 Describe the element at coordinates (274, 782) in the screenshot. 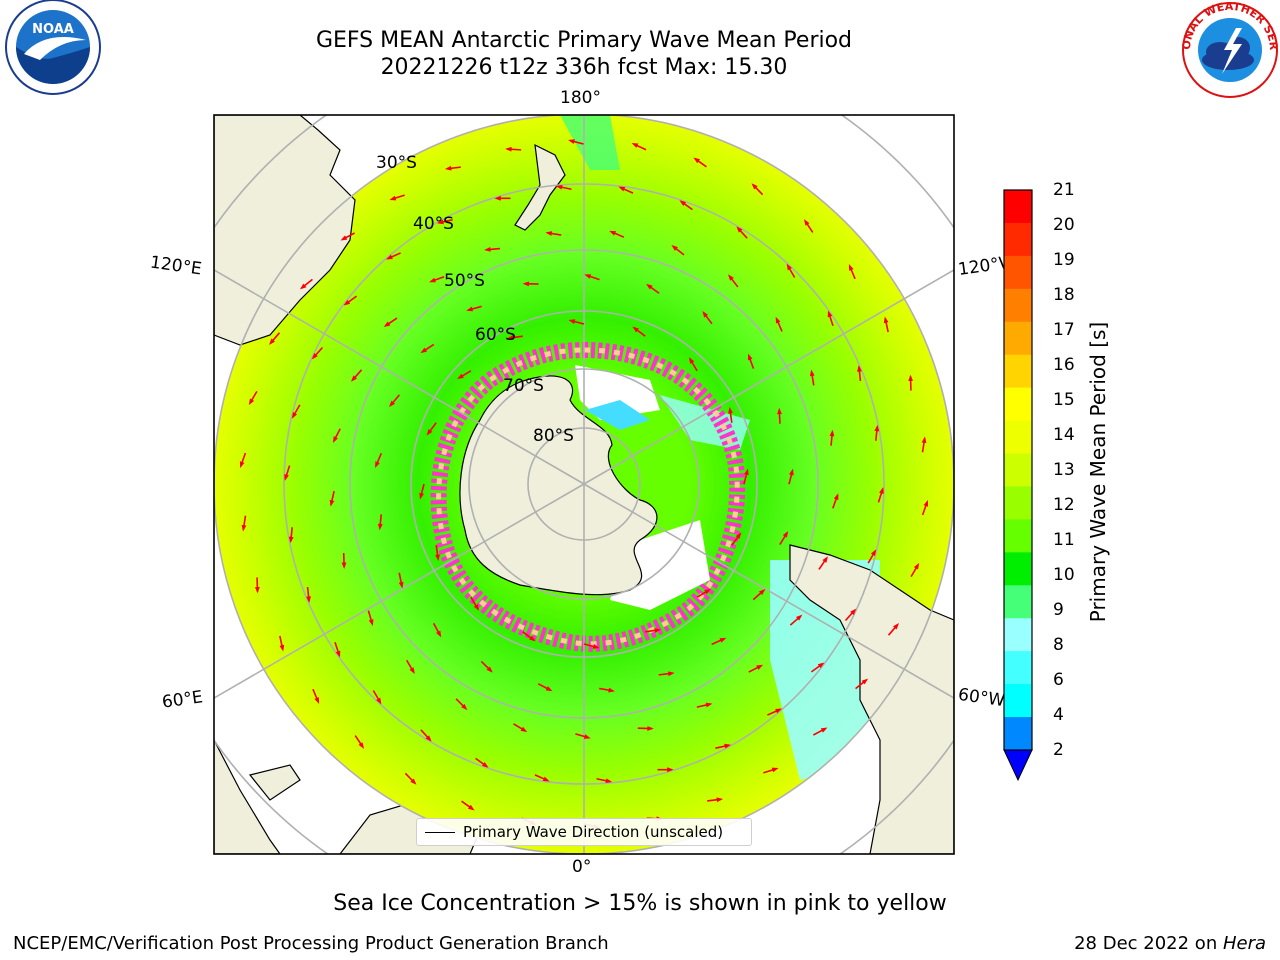

I see `madagascar-land` at that location.